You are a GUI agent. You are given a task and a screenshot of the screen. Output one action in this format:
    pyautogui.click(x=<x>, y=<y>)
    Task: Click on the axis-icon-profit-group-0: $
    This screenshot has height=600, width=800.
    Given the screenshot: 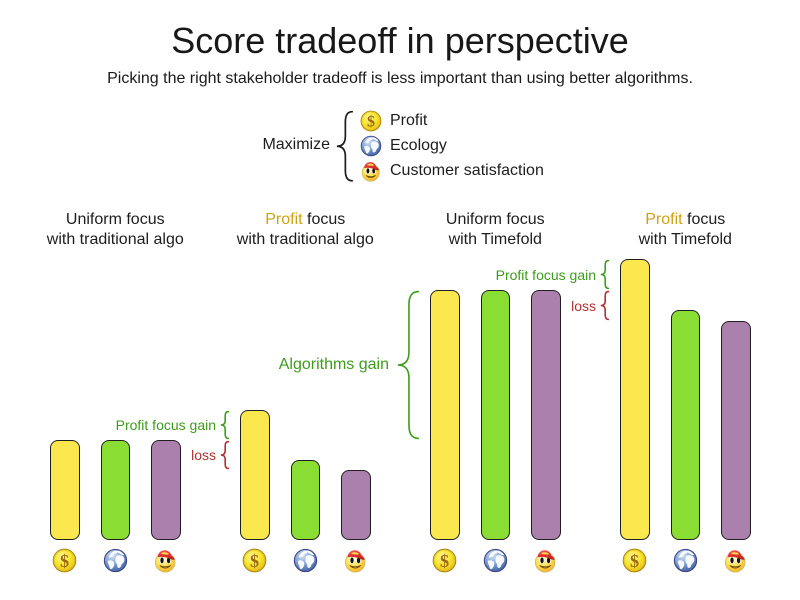 What is the action you would take?
    pyautogui.click(x=64, y=560)
    